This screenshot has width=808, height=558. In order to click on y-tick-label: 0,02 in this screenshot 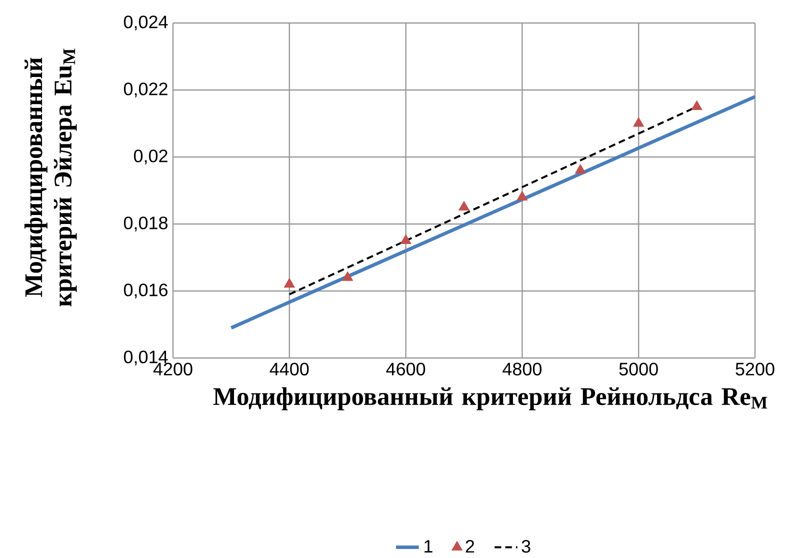, I will do `click(151, 157)`.